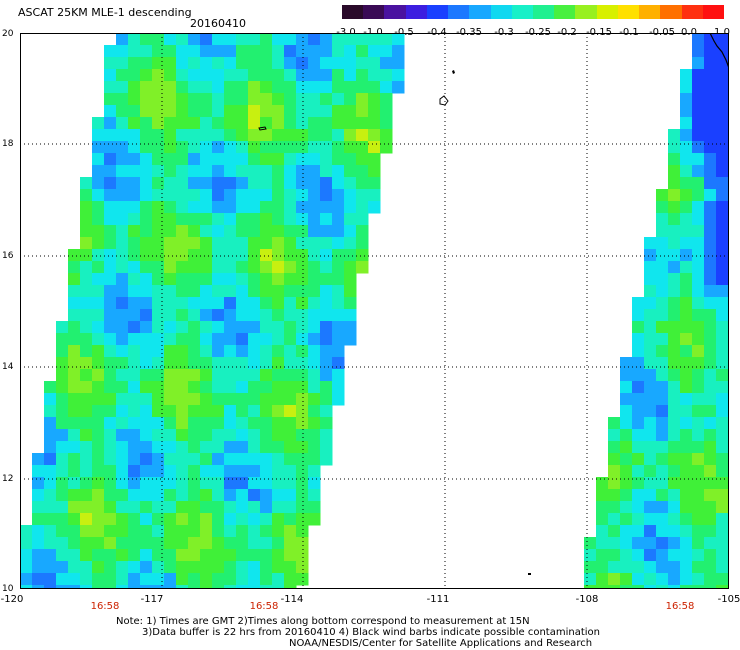  What do you see at coordinates (8, 589) in the screenshot?
I see `latitude-label: 10` at bounding box center [8, 589].